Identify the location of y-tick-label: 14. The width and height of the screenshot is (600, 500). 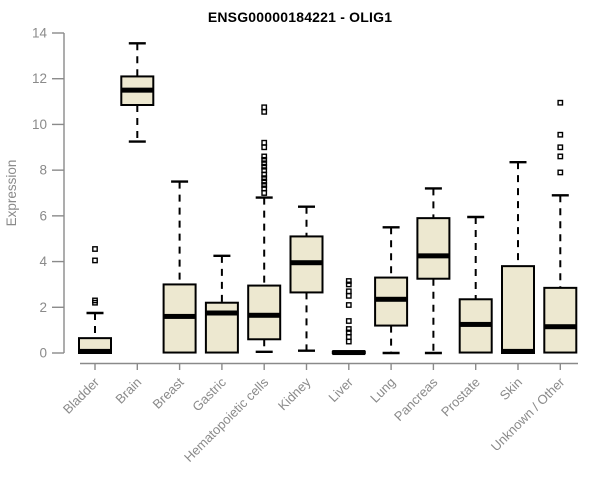
(40, 33).